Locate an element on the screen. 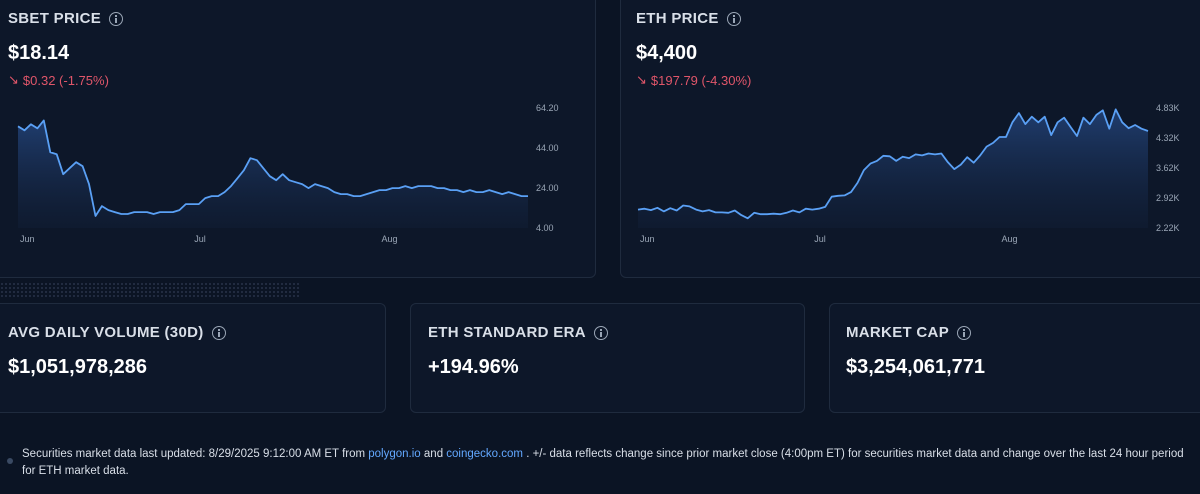  sbet-y-tick-label: 64.20 is located at coordinates (547, 108).